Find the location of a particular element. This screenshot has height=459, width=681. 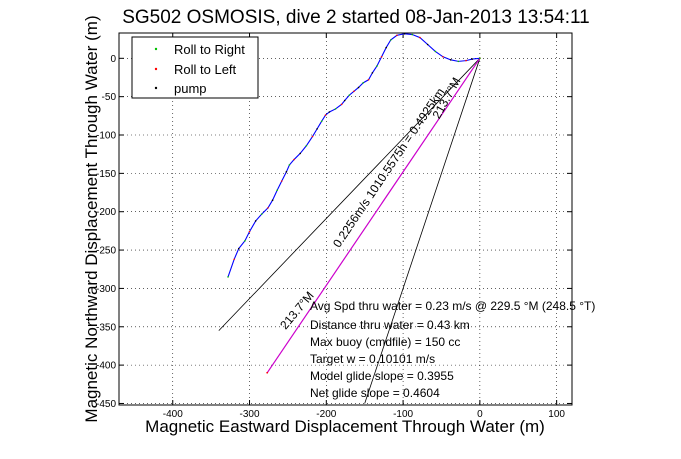

x-tick-label: -200 is located at coordinates (326, 414).